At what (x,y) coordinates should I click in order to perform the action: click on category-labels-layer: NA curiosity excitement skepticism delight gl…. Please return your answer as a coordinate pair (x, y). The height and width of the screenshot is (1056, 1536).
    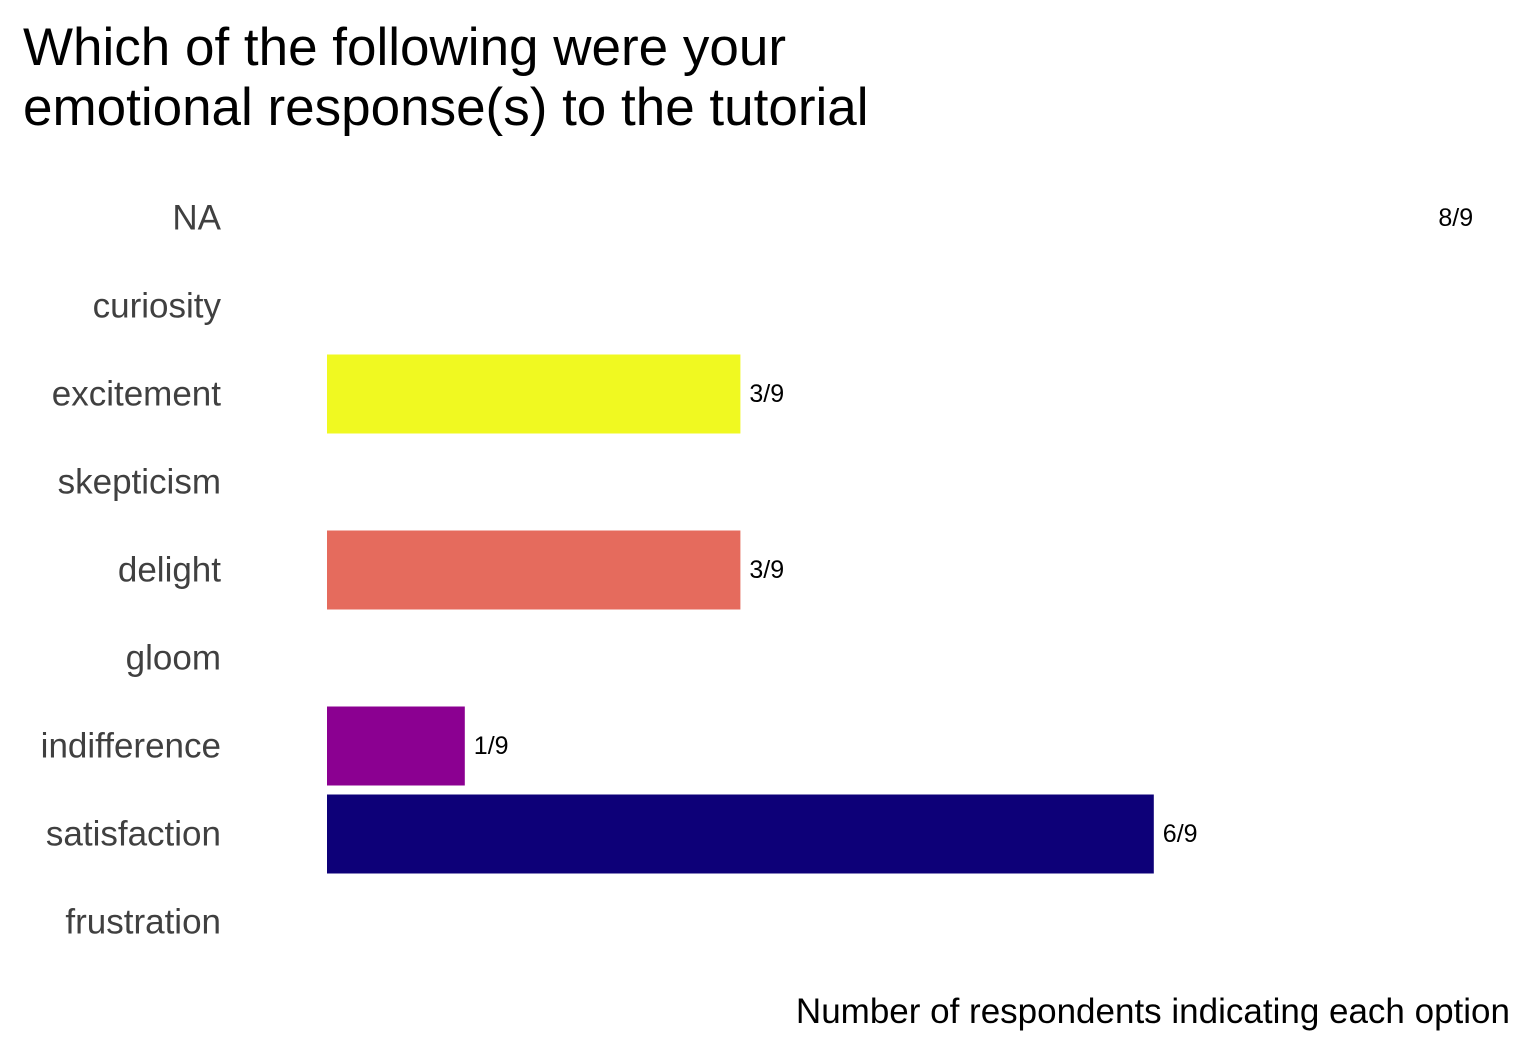
    Looking at the image, I should click on (131, 570).